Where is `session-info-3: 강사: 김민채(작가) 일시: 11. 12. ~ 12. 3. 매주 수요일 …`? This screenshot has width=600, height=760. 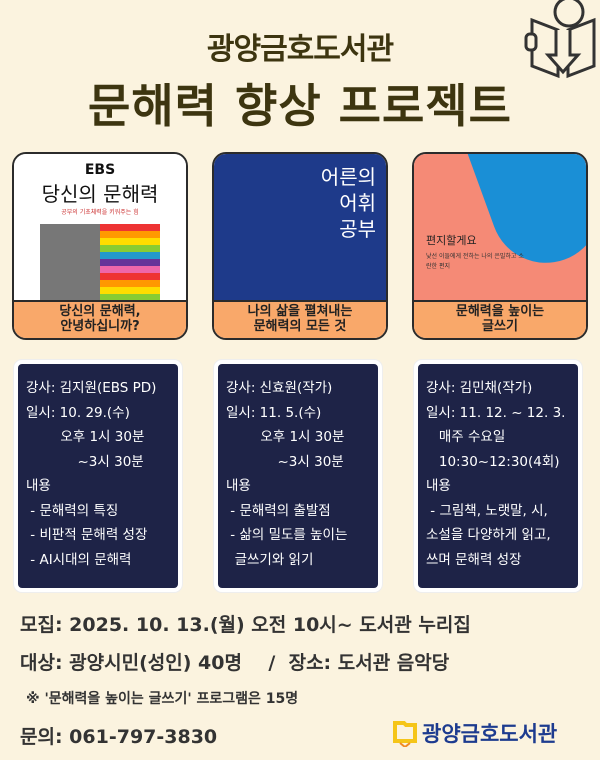 session-info-3: 강사: 김민채(작가) 일시: 11. 12. ~ 12. 3. 매주 수요일 … is located at coordinates (498, 476).